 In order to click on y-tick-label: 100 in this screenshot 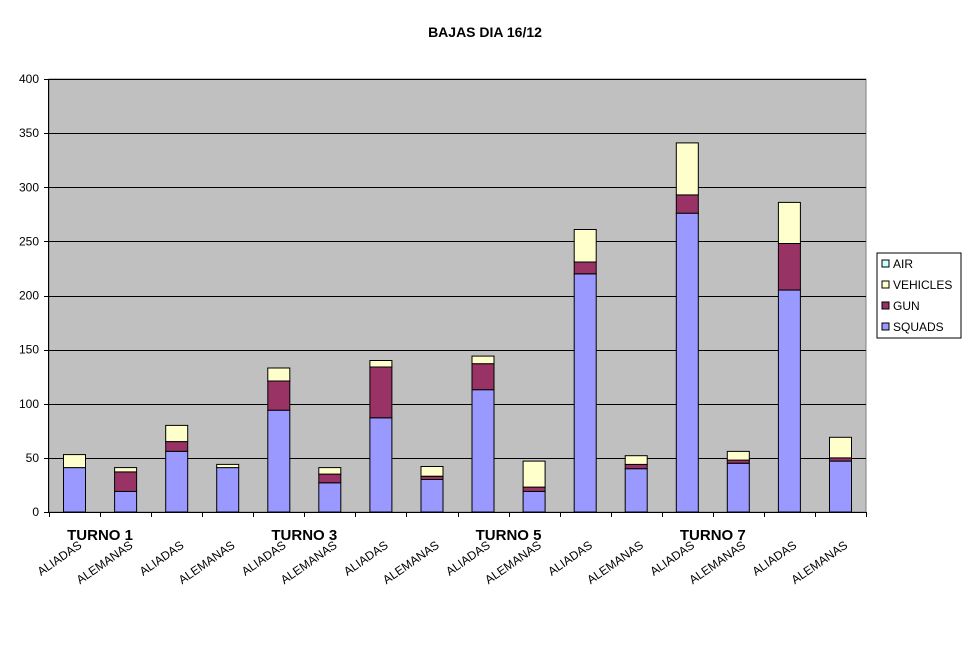, I will do `click(29, 404)`.